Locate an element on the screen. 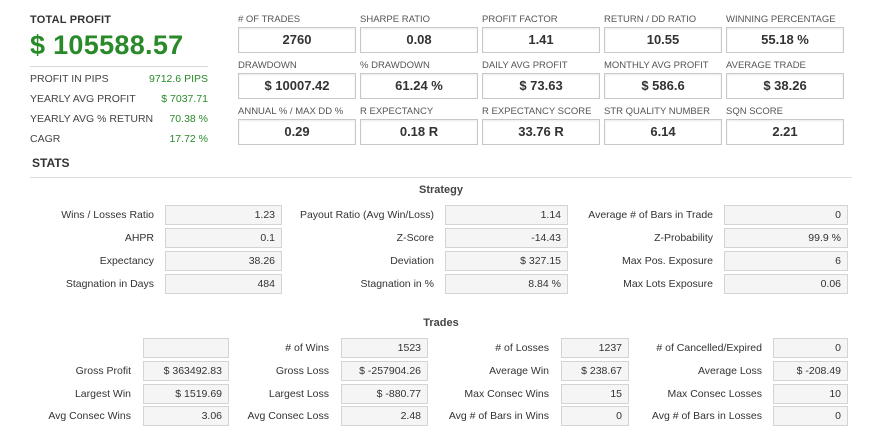  metric-label: PROFIT FACTOR is located at coordinates (520, 19).